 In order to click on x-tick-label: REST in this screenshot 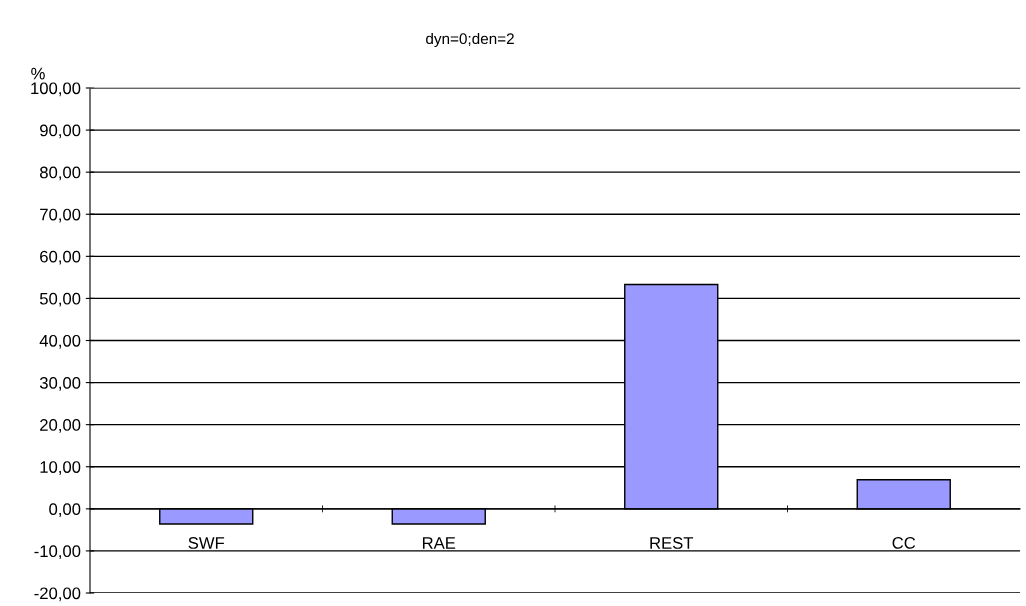, I will do `click(672, 543)`.